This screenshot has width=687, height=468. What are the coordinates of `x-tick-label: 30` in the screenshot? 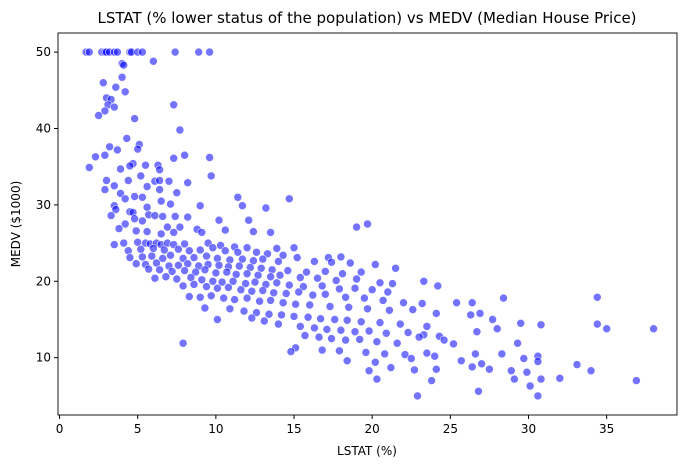 It's located at (528, 429).